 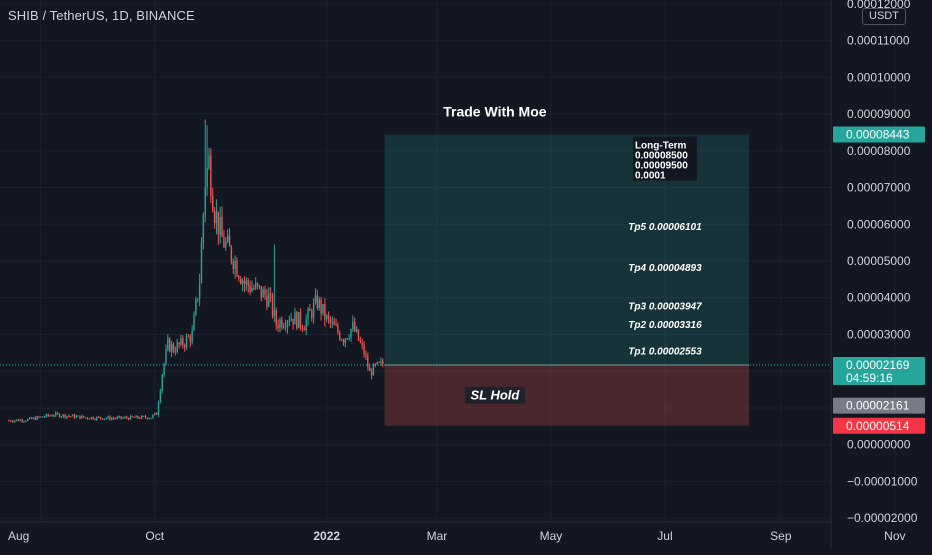 What do you see at coordinates (879, 298) in the screenshot?
I see `price-tick-label: 0.00004000` at bounding box center [879, 298].